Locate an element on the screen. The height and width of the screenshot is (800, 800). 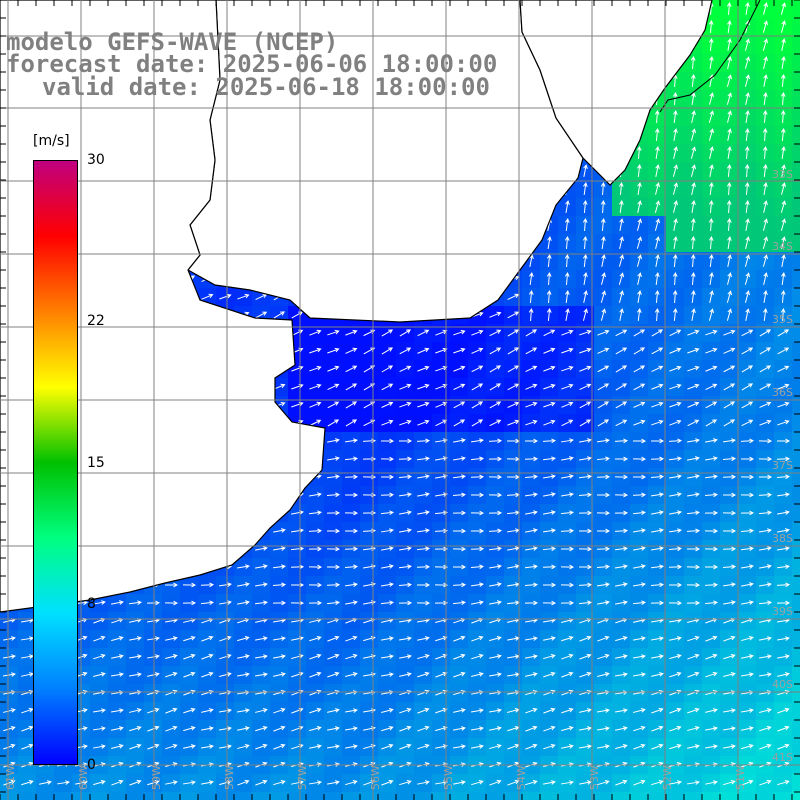
model-title: modelo GEFS-WAVE (NCEP) is located at coordinates (172, 42).